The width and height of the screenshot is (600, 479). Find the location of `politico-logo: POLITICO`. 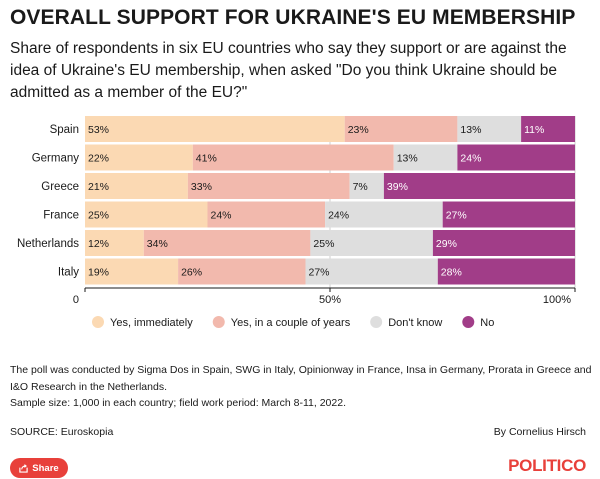

politico-logo: POLITICO is located at coordinates (547, 465).